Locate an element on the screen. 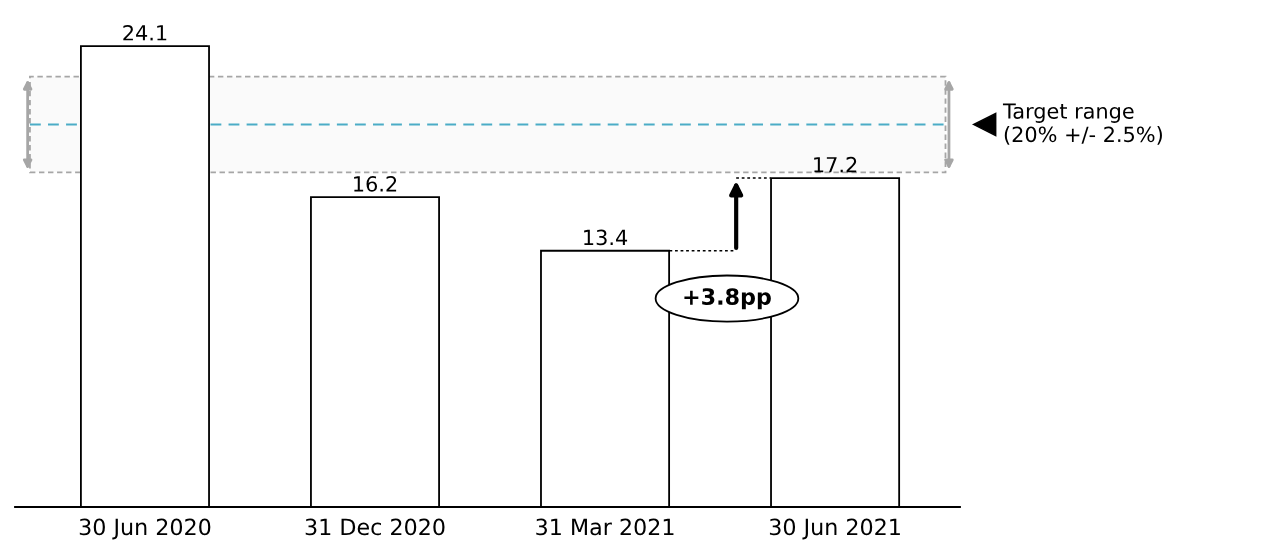 Image resolution: width=1278 pixels, height=557 pixels. x-tick-label: 31 Dec 2020 is located at coordinates (375, 527).